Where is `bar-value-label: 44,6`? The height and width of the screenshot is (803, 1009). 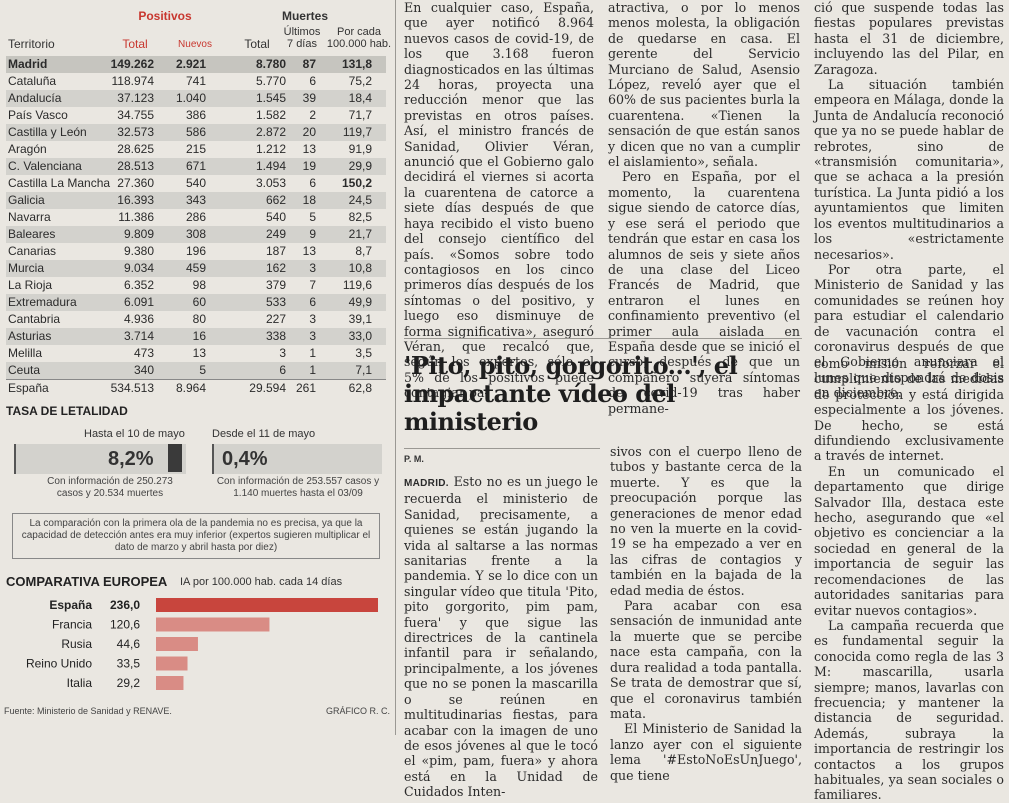
bar-value-label: 44,6 is located at coordinates (129, 644).